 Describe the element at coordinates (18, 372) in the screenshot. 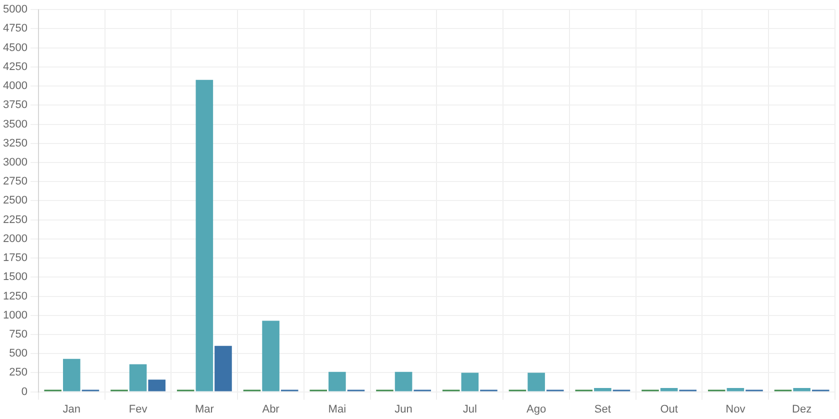

I see `y-tick-label: 250` at that location.